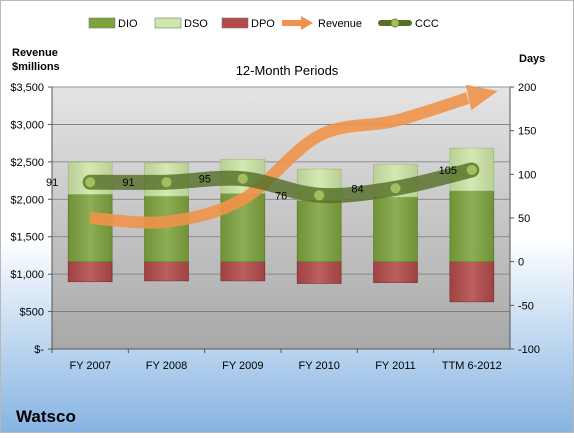  What do you see at coordinates (527, 132) in the screenshot?
I see `right-axis-tick-label: 150` at bounding box center [527, 132].